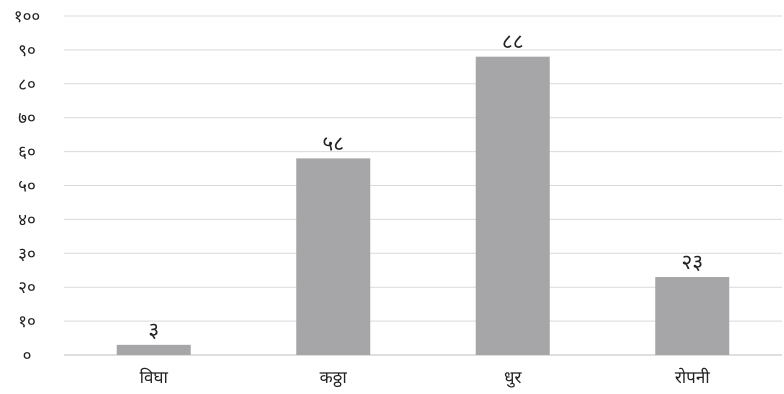  I want to click on y-tick-label: १०, so click(27, 322).